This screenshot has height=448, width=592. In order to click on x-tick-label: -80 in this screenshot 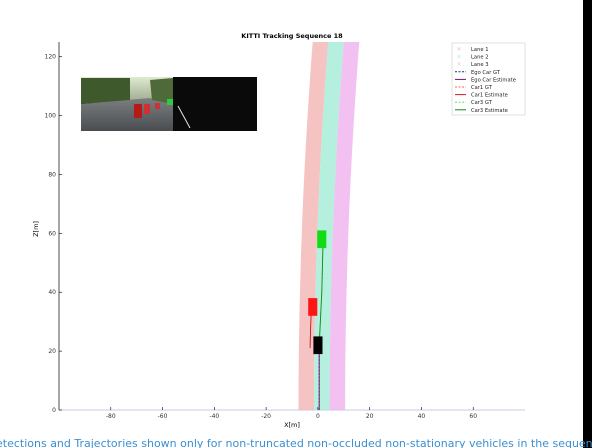, I will do `click(111, 416)`.